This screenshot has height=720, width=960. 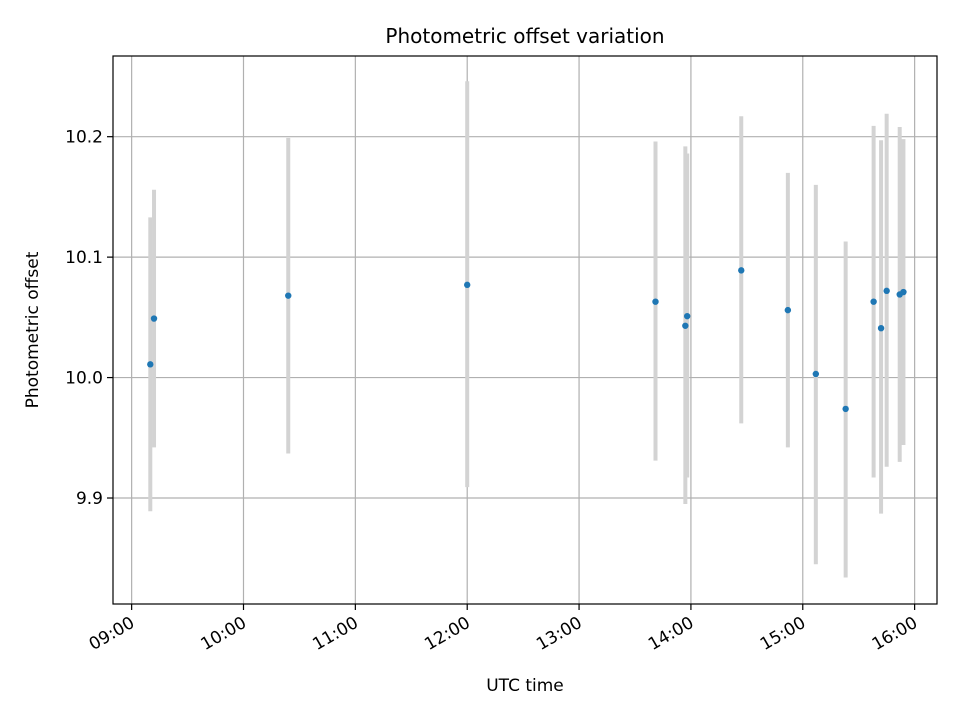 I want to click on y-tick-label: 10.1, so click(x=84, y=258).